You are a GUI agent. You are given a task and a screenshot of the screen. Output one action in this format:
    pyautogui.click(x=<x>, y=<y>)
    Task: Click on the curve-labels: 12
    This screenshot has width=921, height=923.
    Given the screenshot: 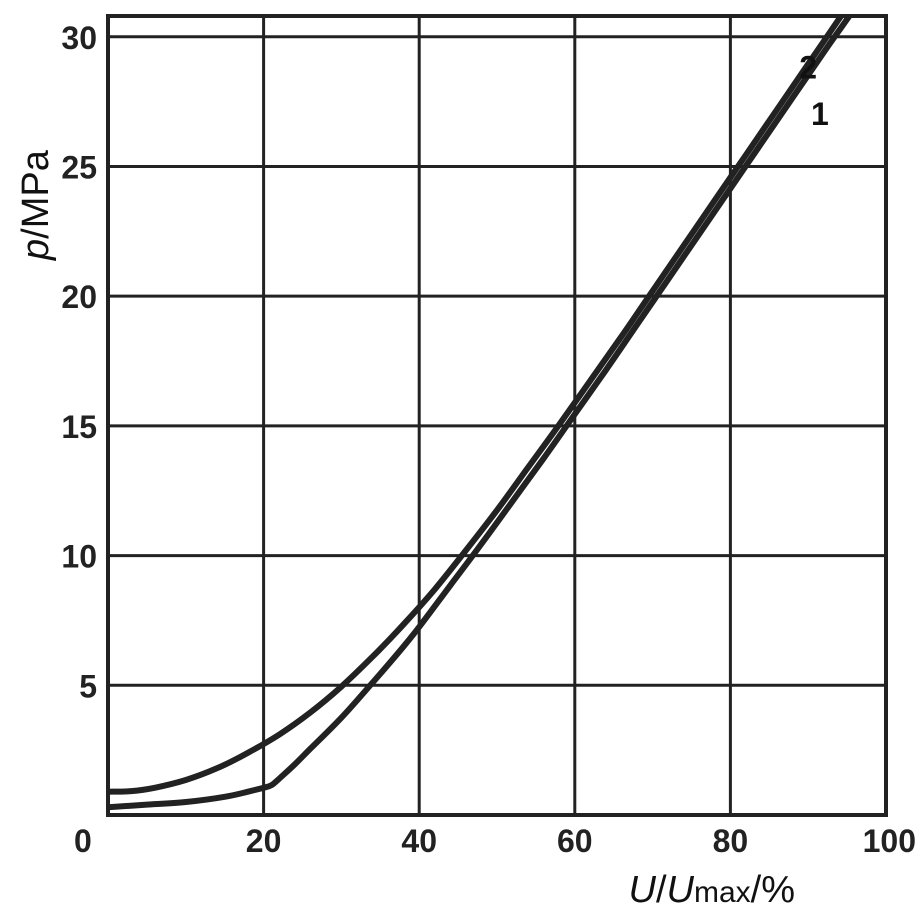 What is the action you would take?
    pyautogui.click(x=813, y=90)
    